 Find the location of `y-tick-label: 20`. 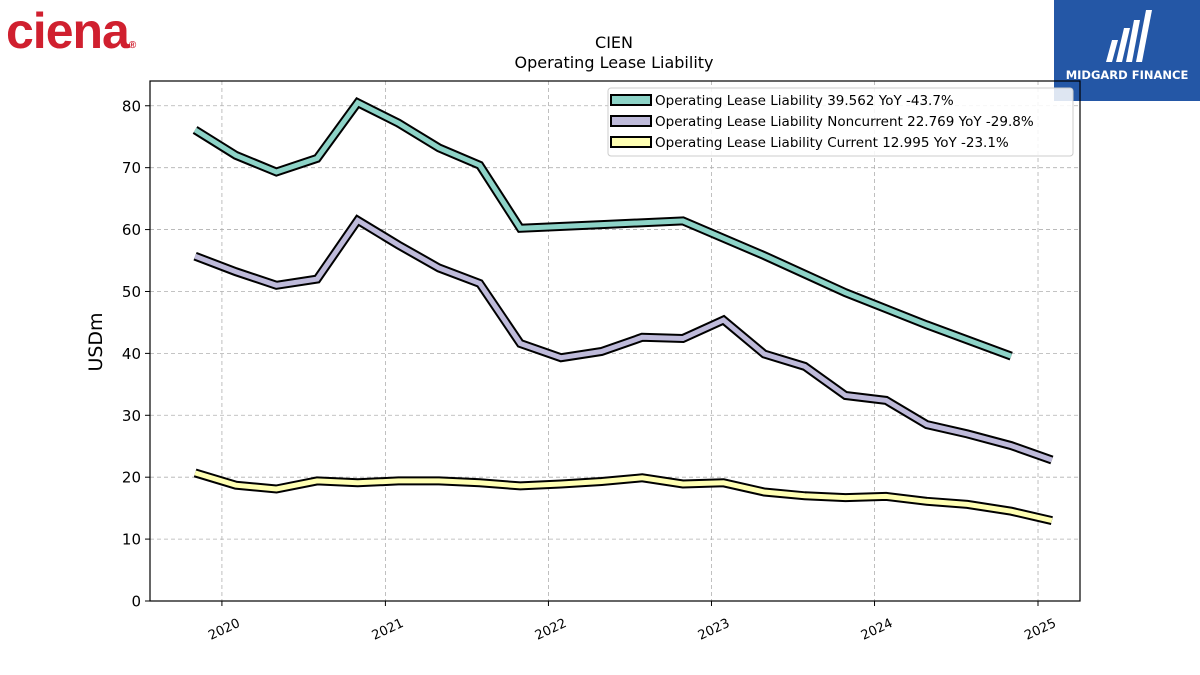

y-tick-label: 20 is located at coordinates (131, 478).